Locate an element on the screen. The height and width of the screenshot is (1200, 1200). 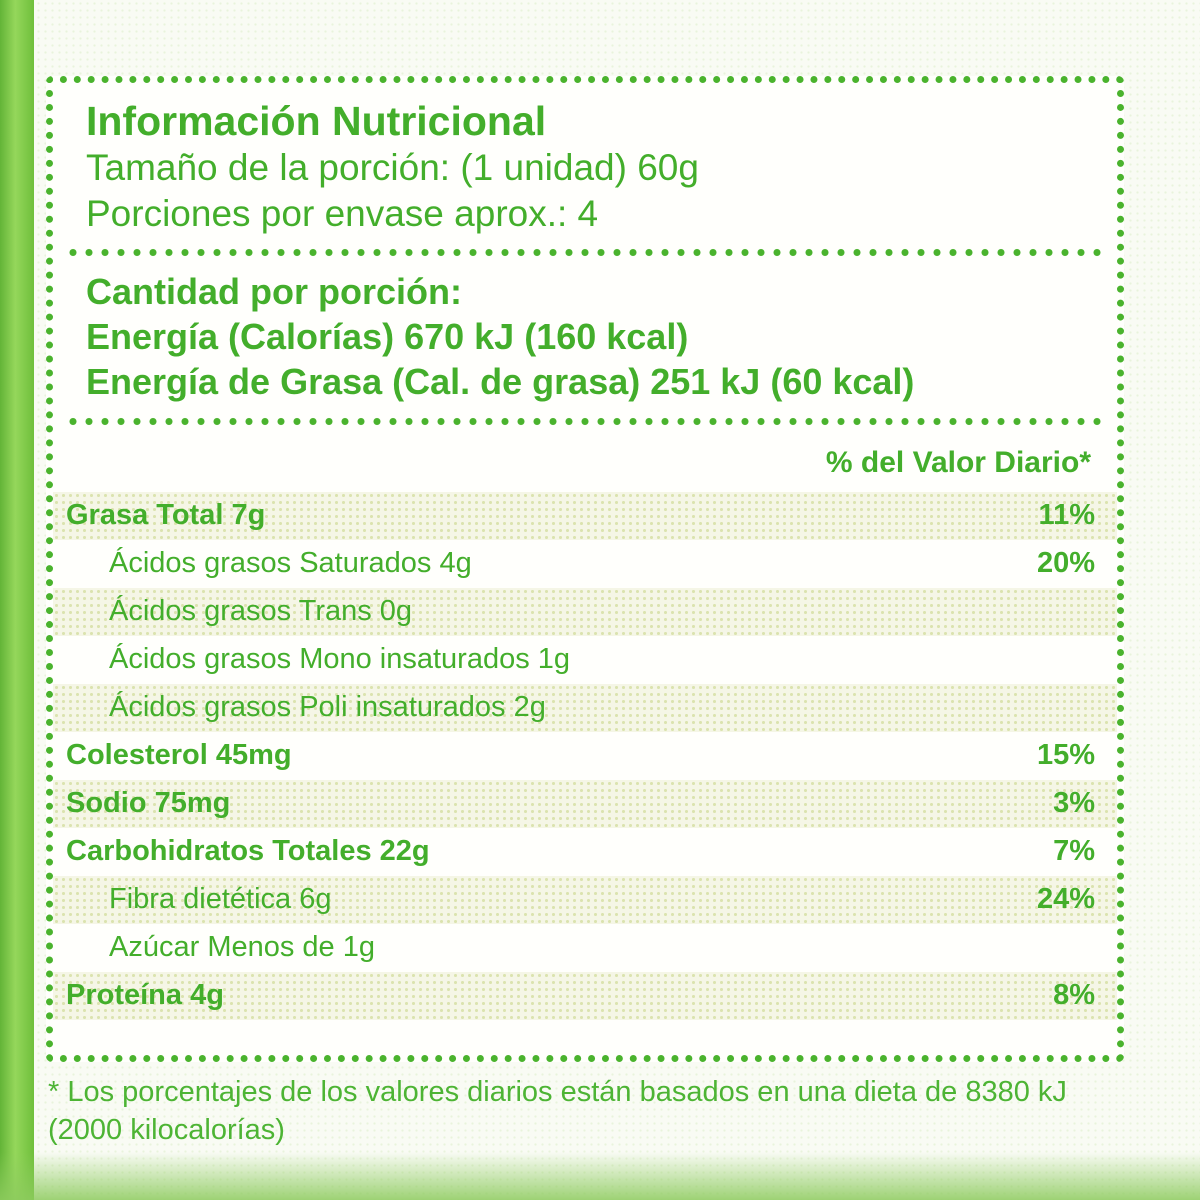
table-row-grasa-total: Grasa Total 7g 11% is located at coordinates (585, 515).